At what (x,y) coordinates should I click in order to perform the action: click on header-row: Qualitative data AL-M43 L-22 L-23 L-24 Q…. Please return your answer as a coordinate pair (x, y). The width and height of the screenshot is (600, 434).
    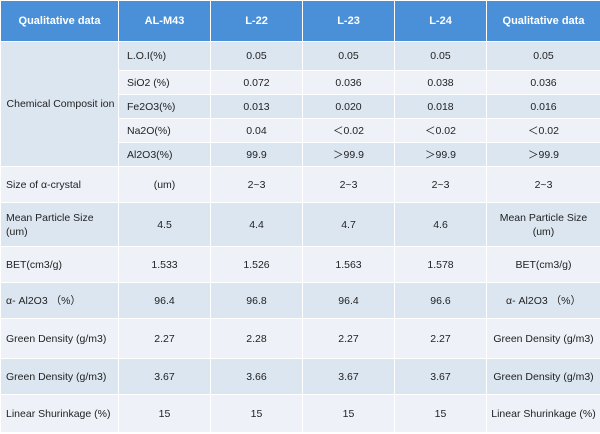
    Looking at the image, I should click on (300, 21).